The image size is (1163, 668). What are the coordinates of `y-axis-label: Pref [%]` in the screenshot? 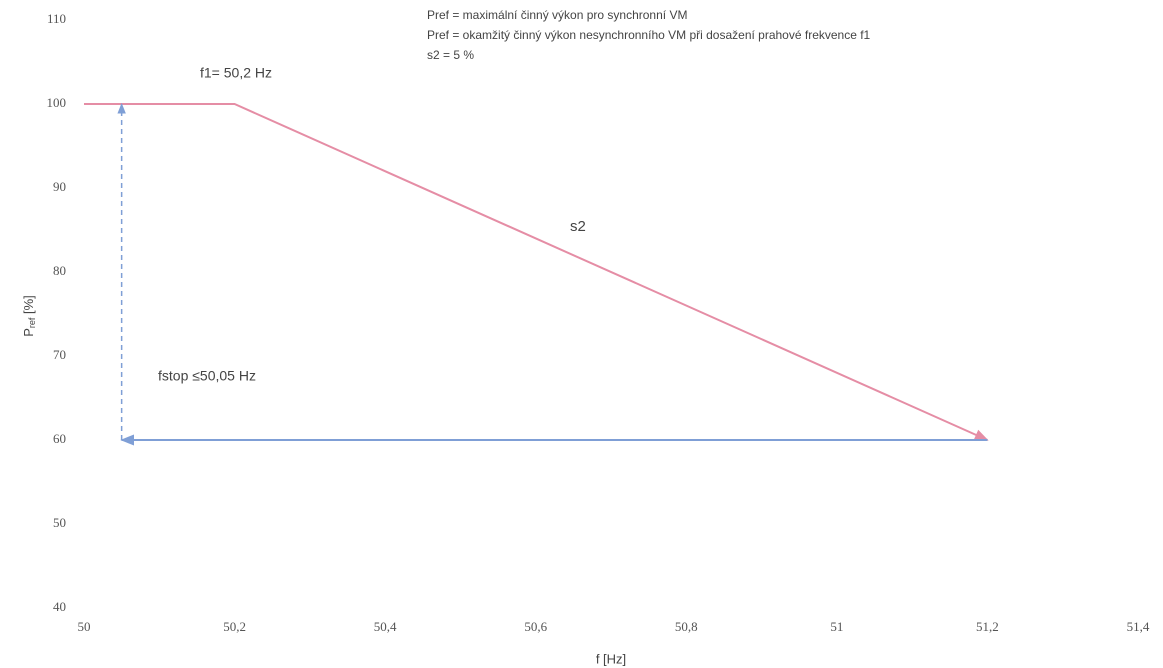 It's located at (29, 316).